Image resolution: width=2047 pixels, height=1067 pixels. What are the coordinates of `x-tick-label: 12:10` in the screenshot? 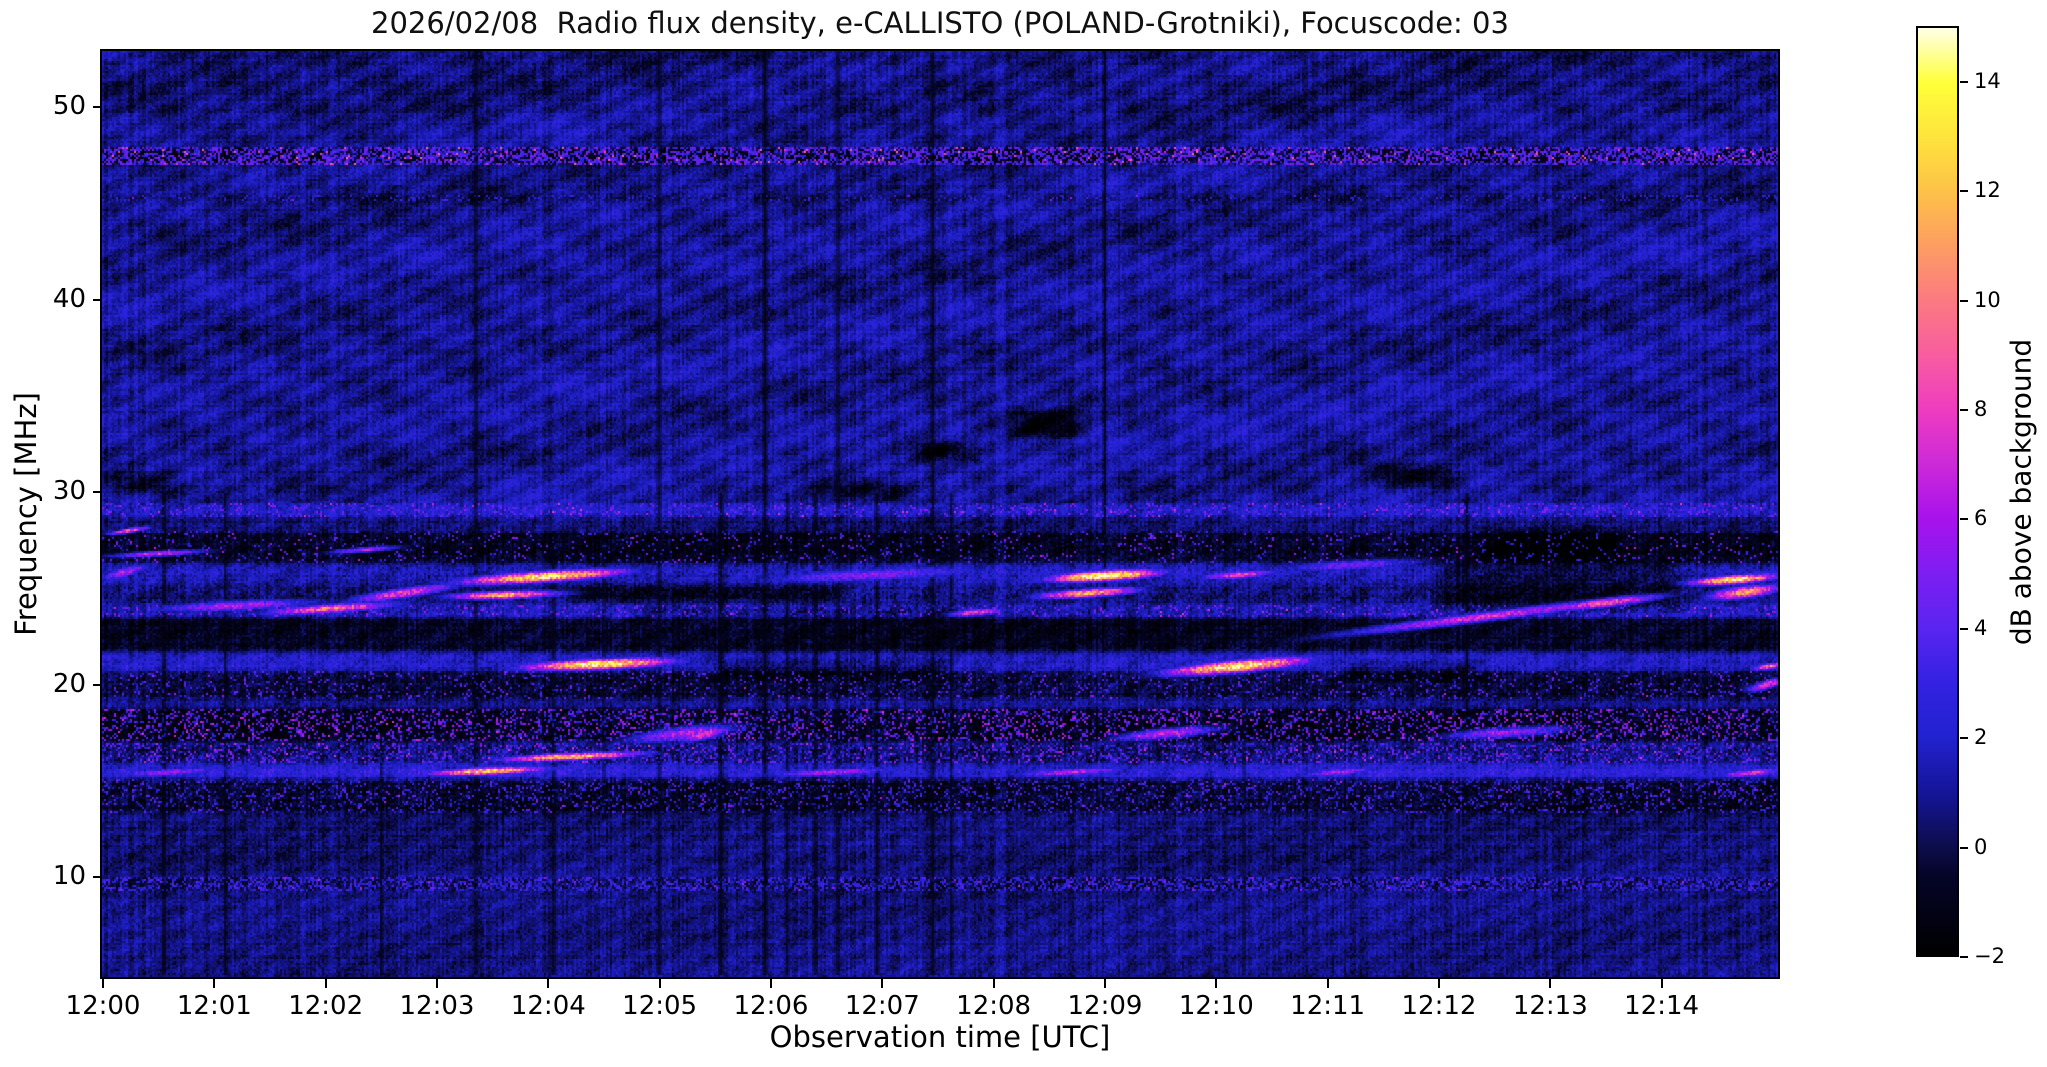 It's located at (1216, 1006).